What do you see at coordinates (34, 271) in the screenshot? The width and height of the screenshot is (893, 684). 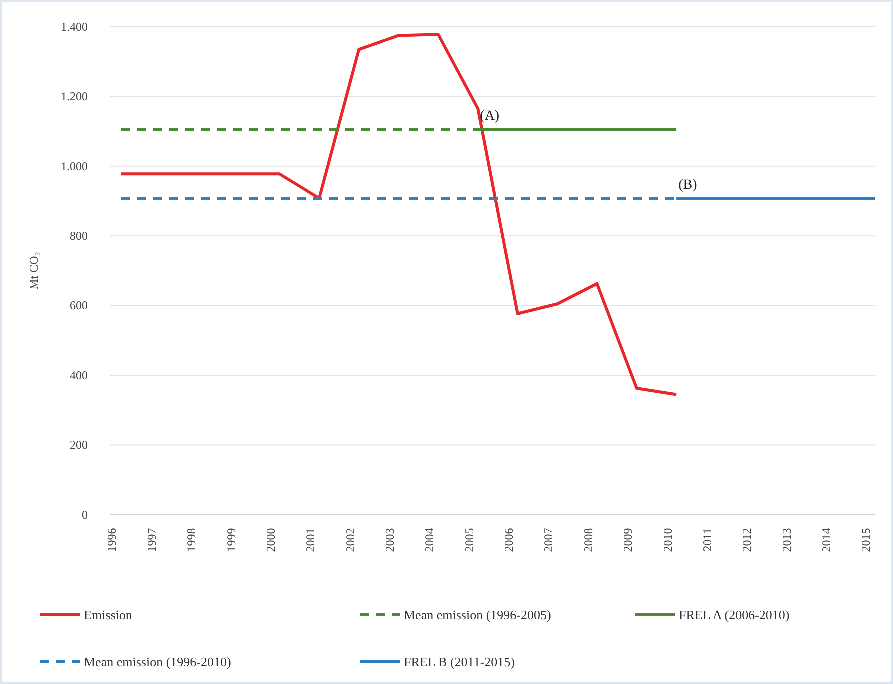 I see `y-axis-title: Mt CO₂` at bounding box center [34, 271].